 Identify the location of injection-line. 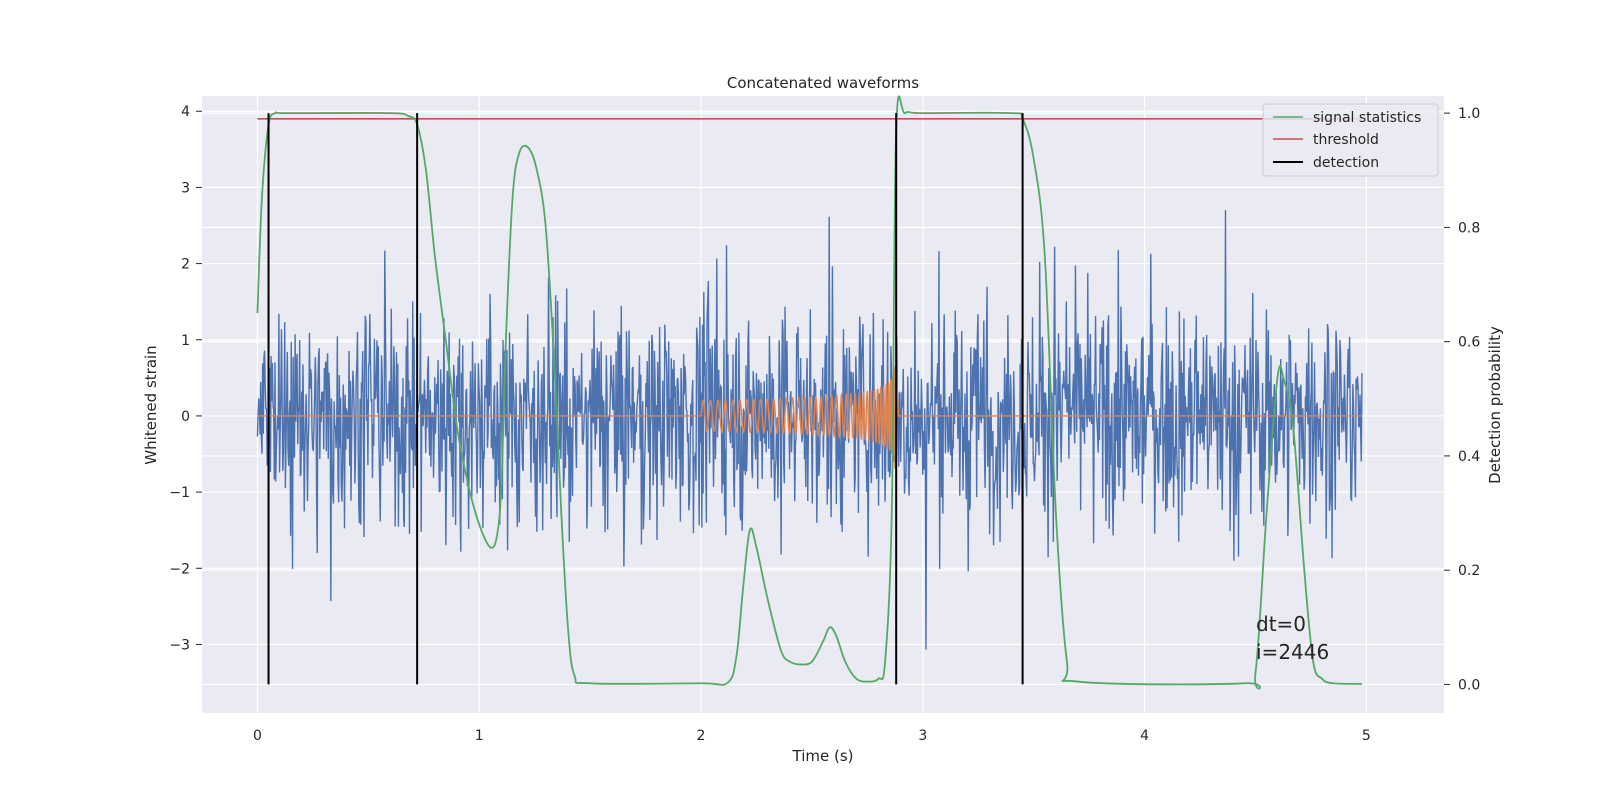
(809, 417).